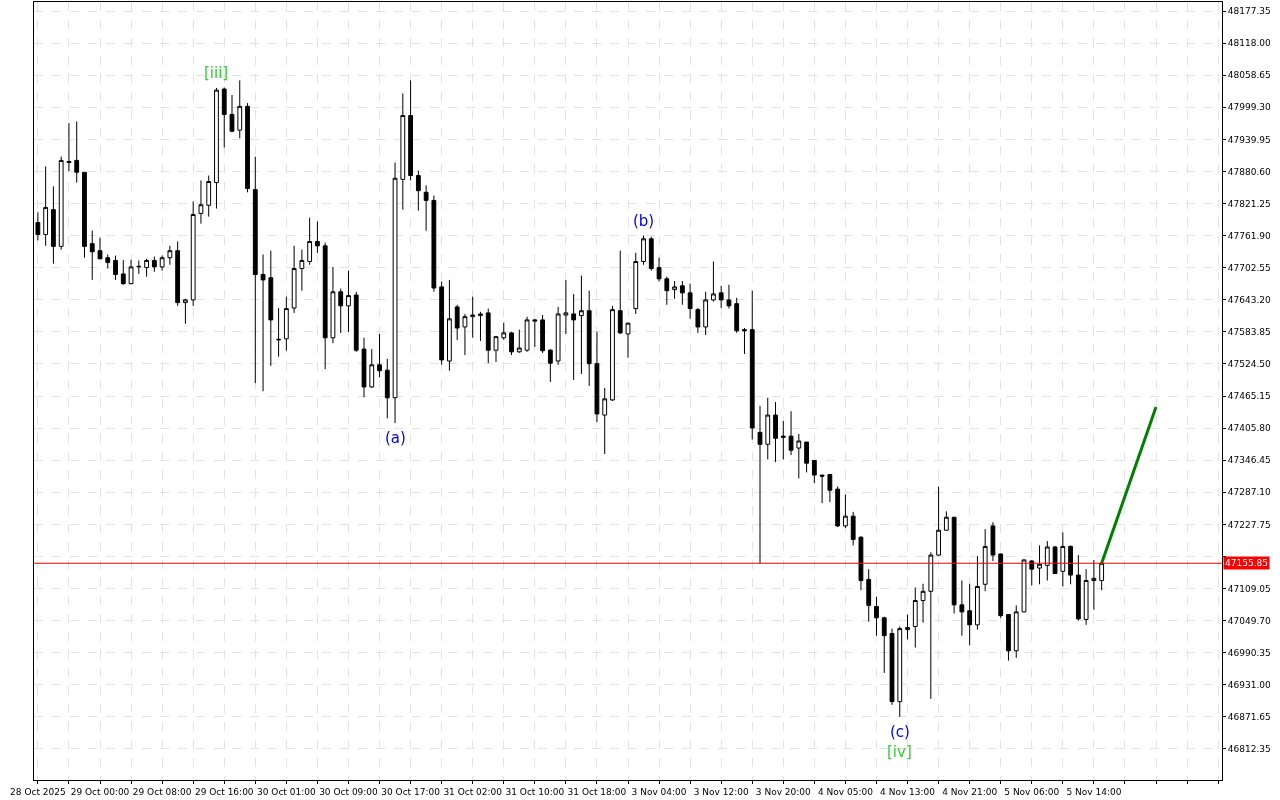  What do you see at coordinates (970, 791) in the screenshot?
I see `x-tick-label: 4 Nov 21:00` at bounding box center [970, 791].